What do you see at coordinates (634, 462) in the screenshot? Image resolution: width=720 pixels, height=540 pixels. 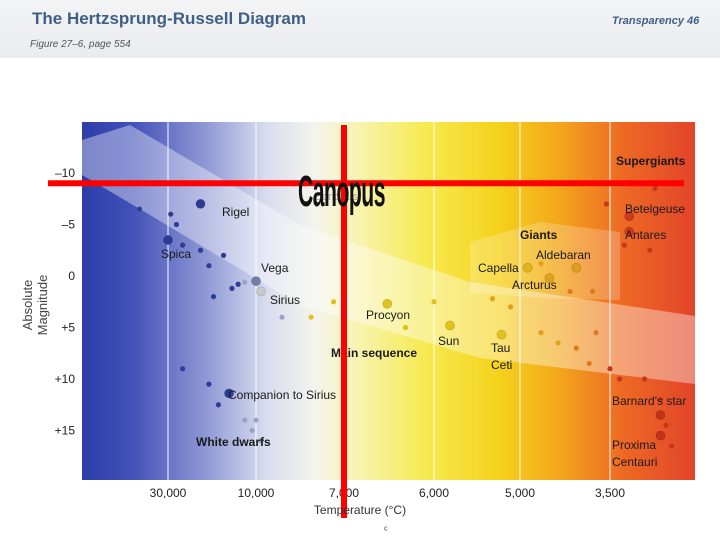 I see `label-centauri: Centauri` at bounding box center [634, 462].